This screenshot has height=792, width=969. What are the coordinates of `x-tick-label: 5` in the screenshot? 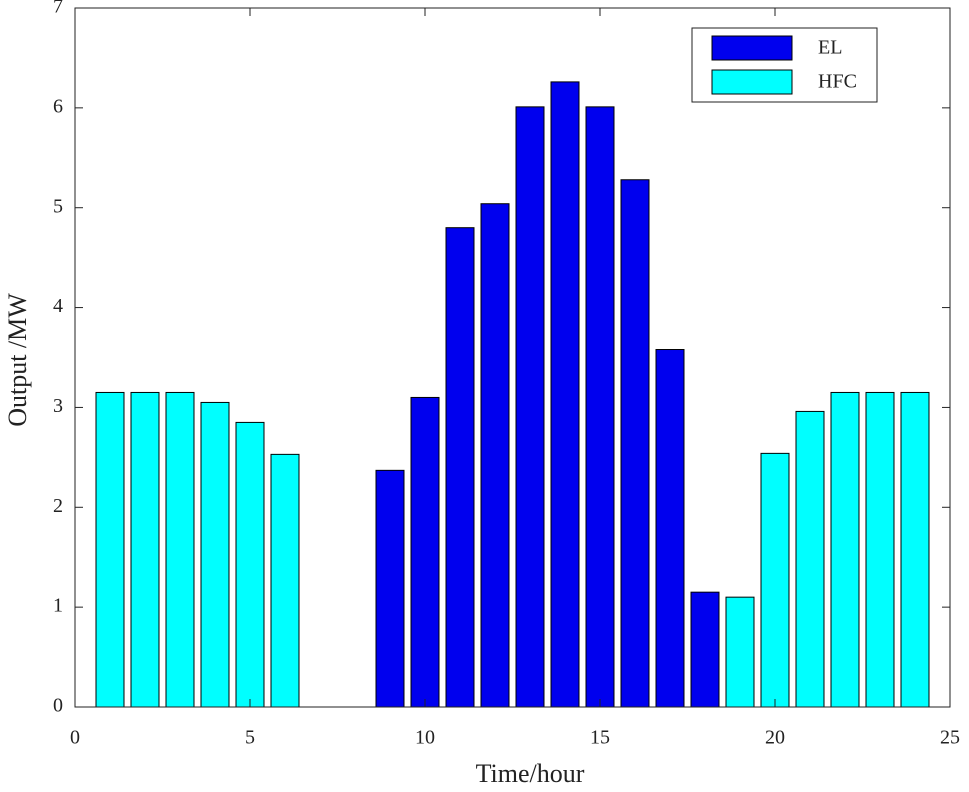 It's located at (250, 738).